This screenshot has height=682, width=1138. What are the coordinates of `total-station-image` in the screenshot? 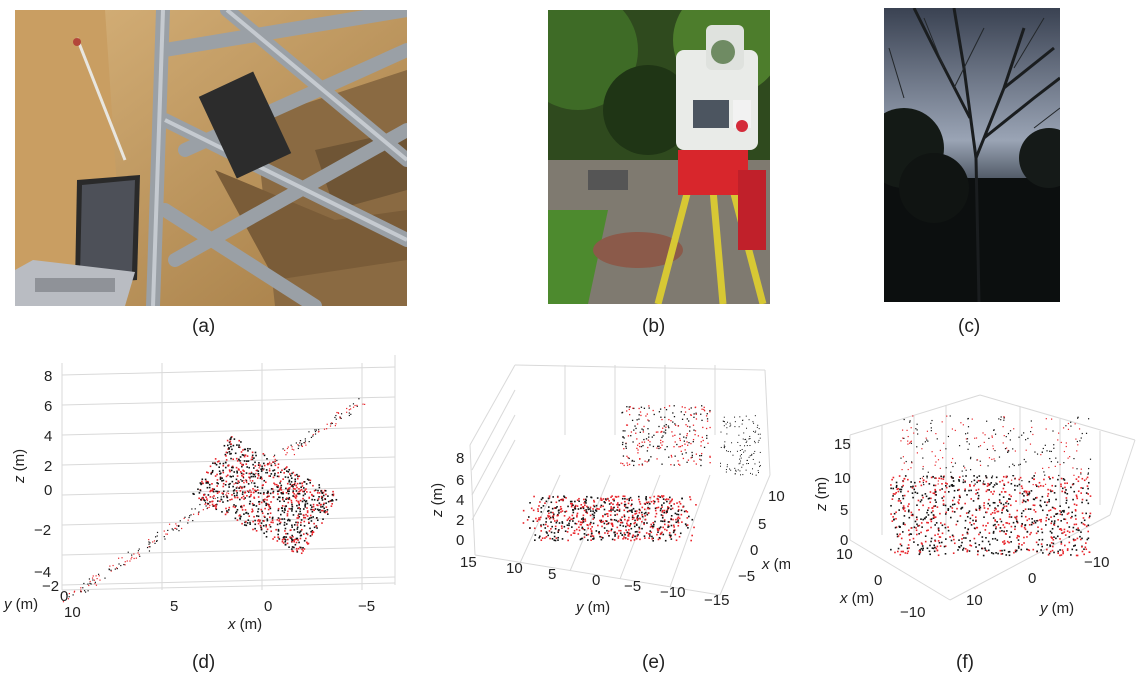 It's located at (659, 157).